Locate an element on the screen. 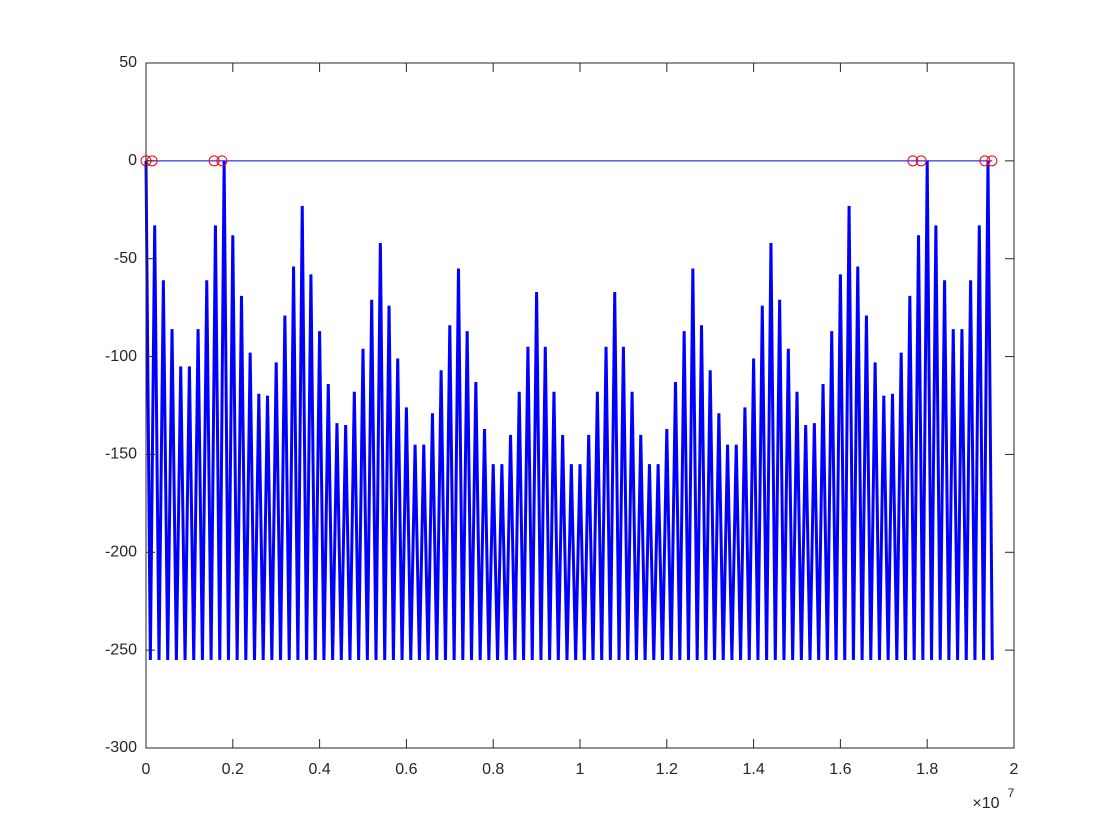  x-tick-label: 0.4 is located at coordinates (319, 769).